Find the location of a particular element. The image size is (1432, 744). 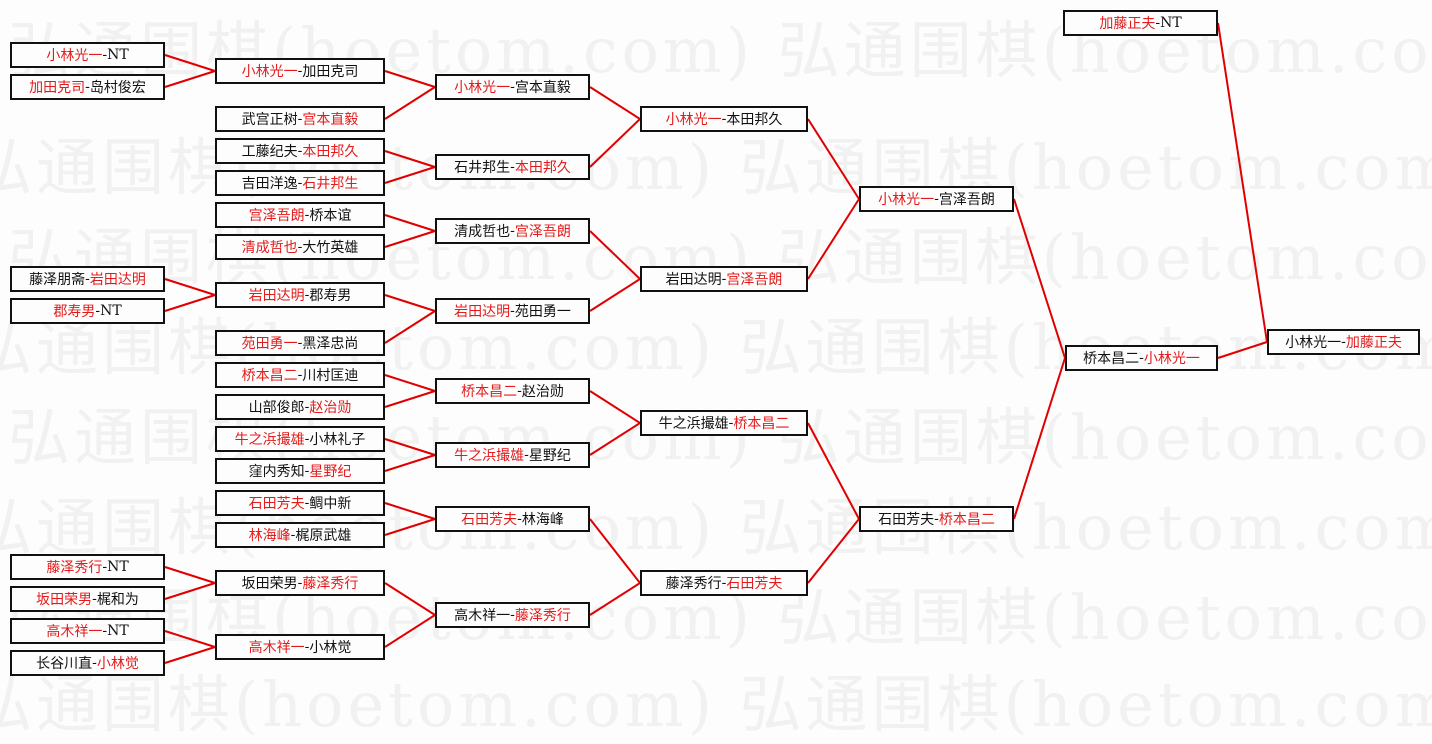

match-box-round2: 山部俊郎 - 赵治勋 is located at coordinates (300, 407).